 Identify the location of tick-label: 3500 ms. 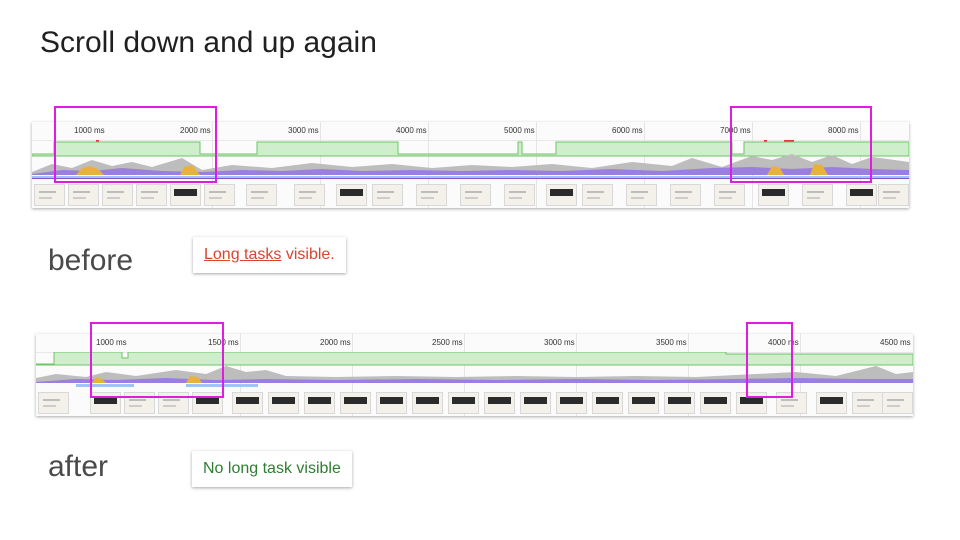
(671, 342).